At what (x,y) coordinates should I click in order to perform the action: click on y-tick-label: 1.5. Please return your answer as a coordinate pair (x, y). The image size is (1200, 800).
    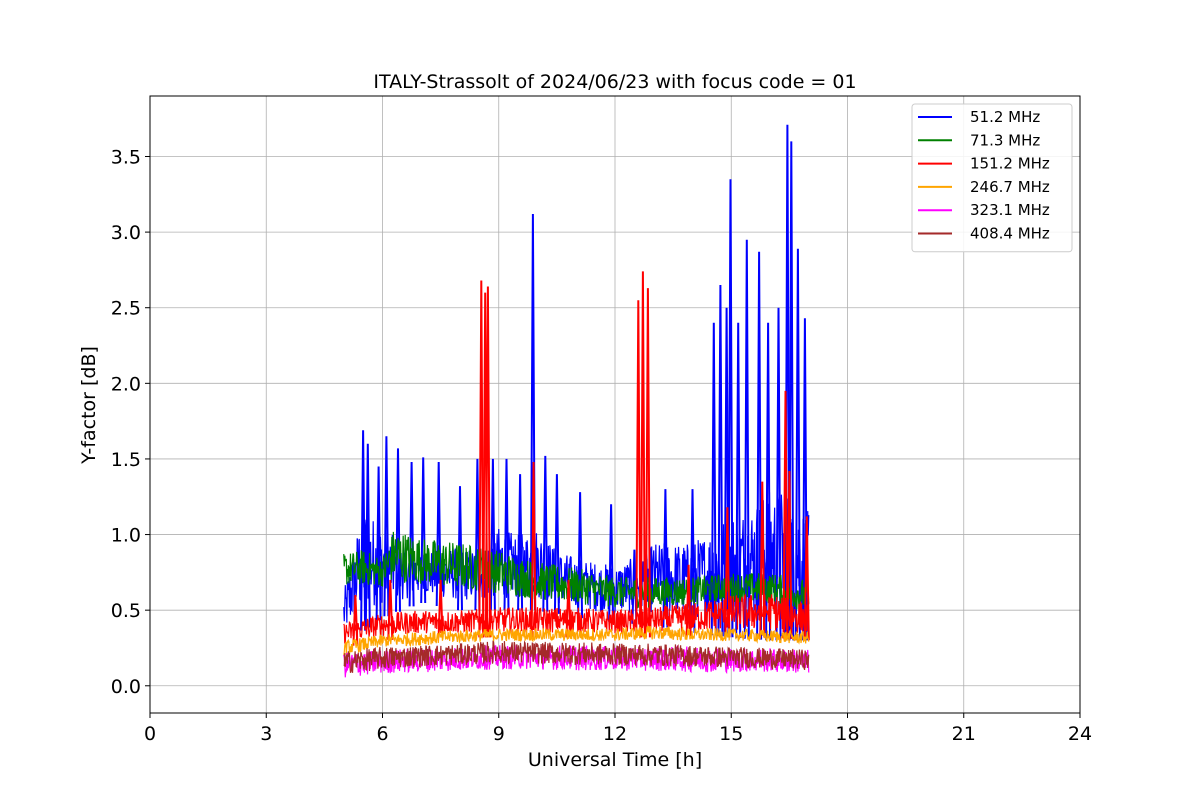
    Looking at the image, I should click on (126, 460).